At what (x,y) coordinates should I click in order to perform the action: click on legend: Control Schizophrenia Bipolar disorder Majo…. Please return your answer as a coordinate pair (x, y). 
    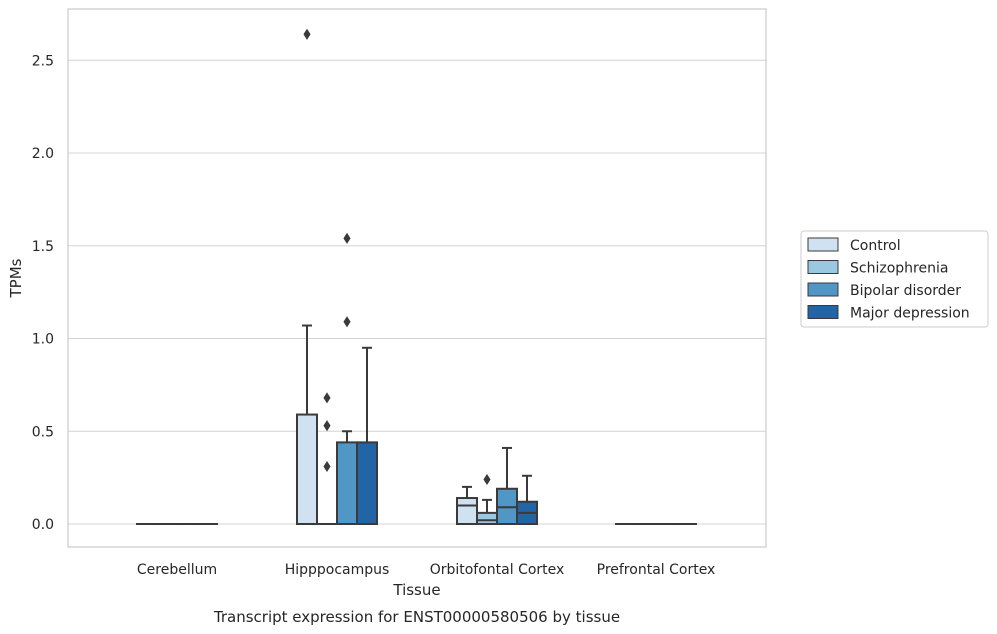
    Looking at the image, I should click on (894, 279).